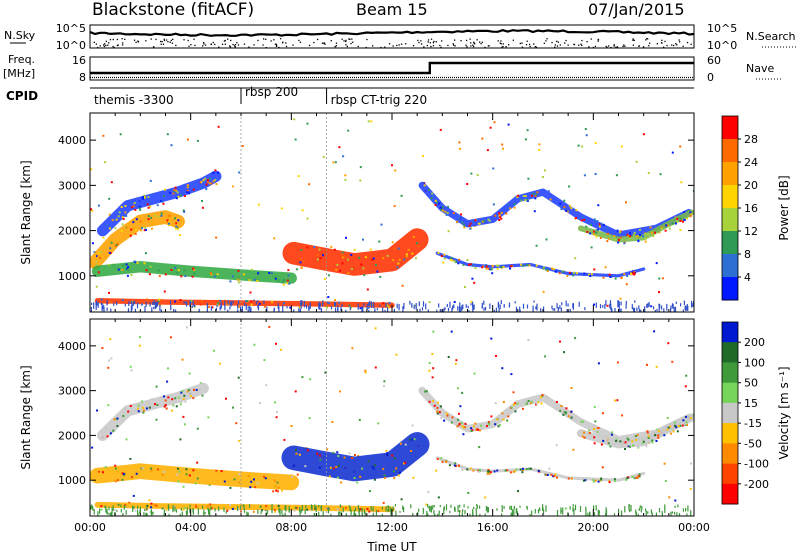  Describe the element at coordinates (72, 480) in the screenshot. I see `ytick-label: 1000` at that location.